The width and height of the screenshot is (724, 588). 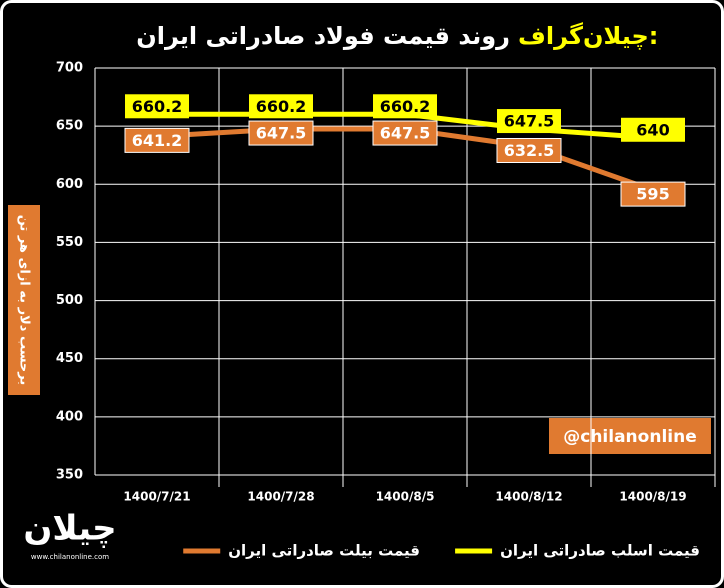 I want to click on legend-label: قیمت بیلت صادراتی ایران, so click(x=324, y=551).